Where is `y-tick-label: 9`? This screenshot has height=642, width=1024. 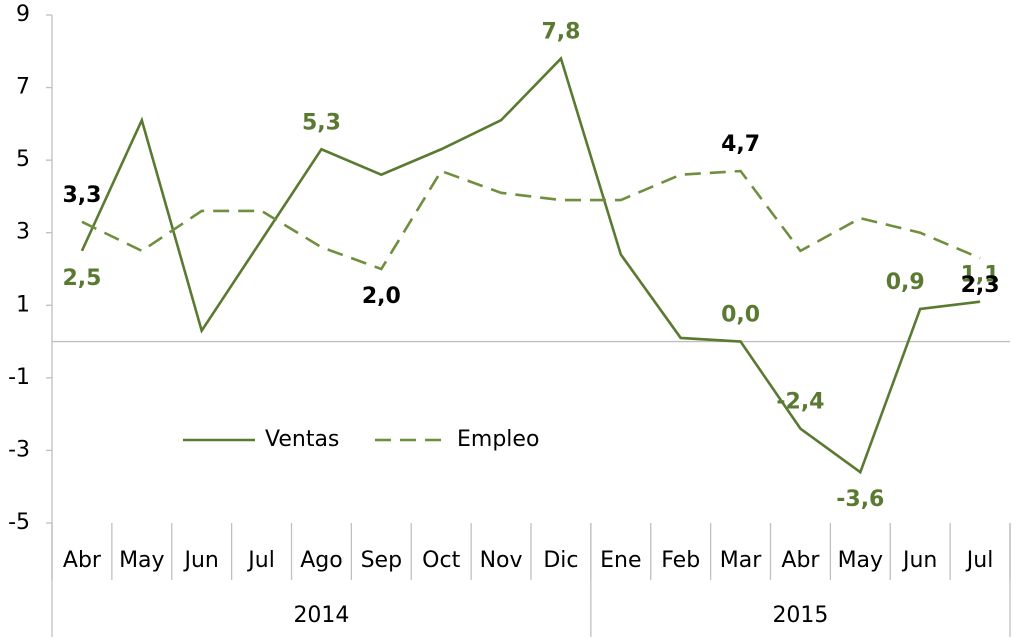
y-tick-label: 9 is located at coordinates (23, 14).